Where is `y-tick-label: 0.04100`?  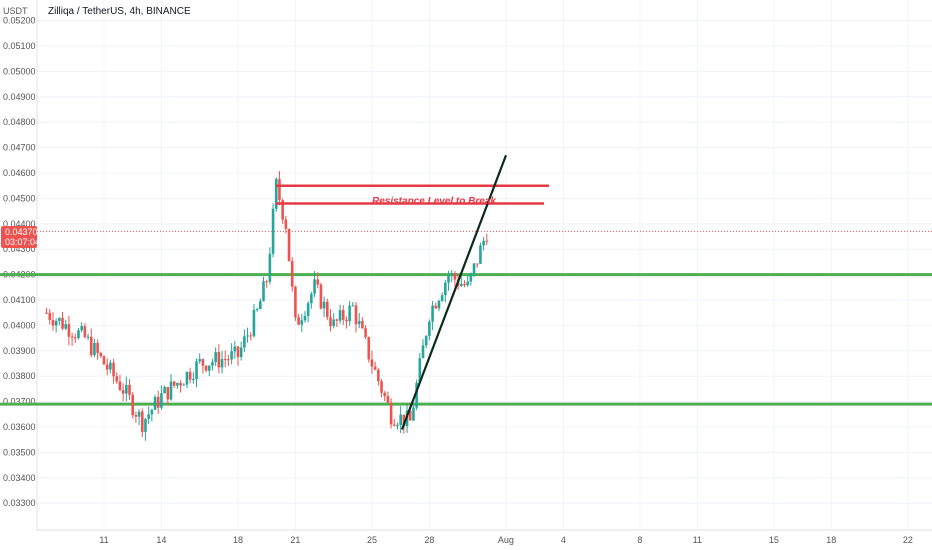 y-tick-label: 0.04100 is located at coordinates (19, 300).